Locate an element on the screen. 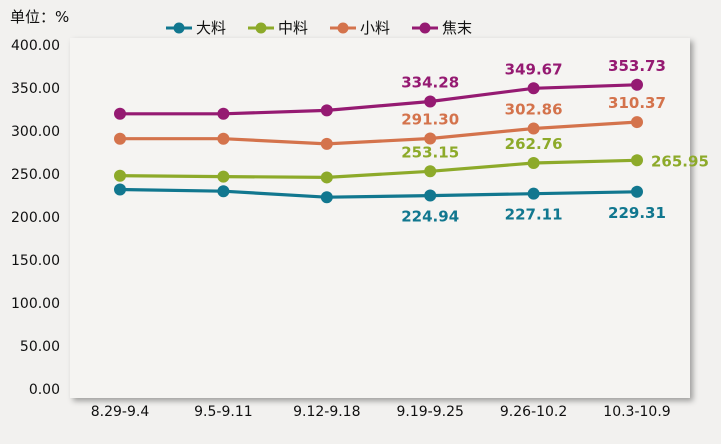 The width and height of the screenshot is (721, 444). y-tick-label: 50.00 is located at coordinates (40, 347).